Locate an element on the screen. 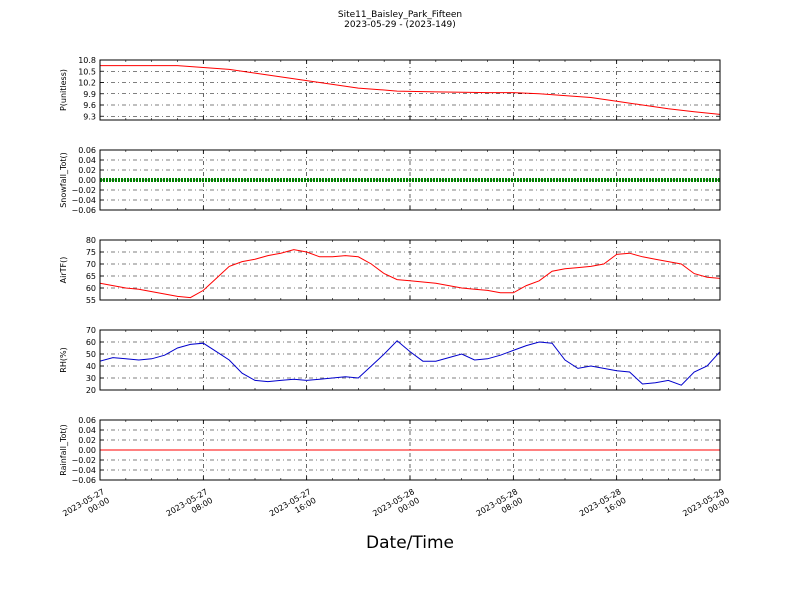 The width and height of the screenshot is (800, 600). panel-1: 9.3 9.6 9.9 10.2 10.5 10.8 P(unitless) is located at coordinates (390, 88).